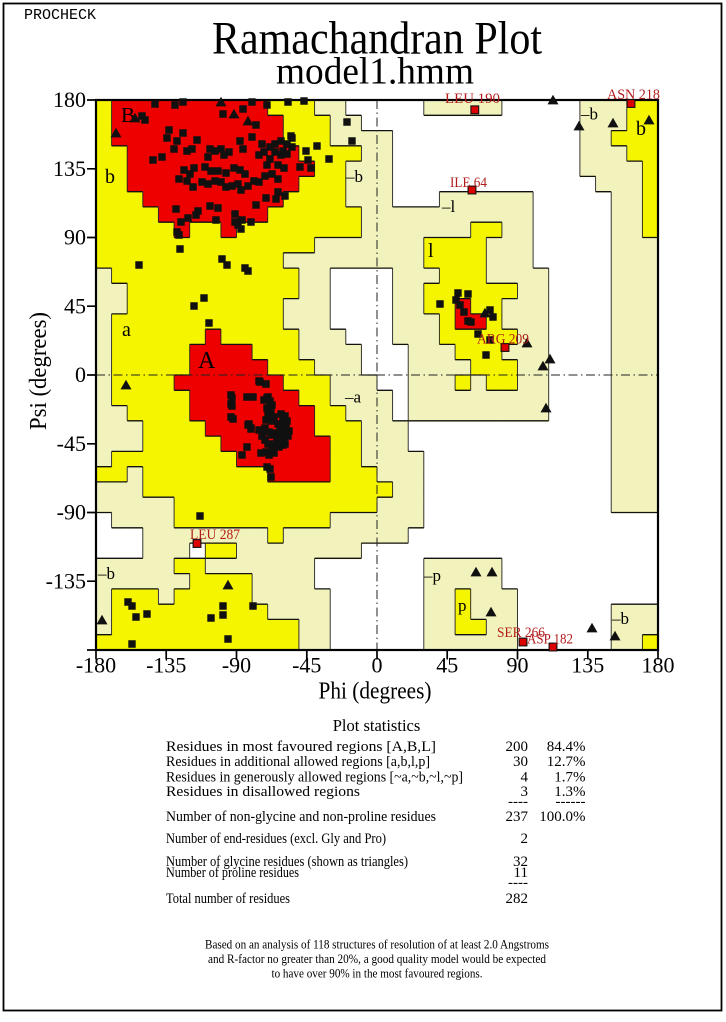 The height and width of the screenshot is (1022, 726). Describe the element at coordinates (520, 762) in the screenshot. I see `svg-text: 30` at that location.